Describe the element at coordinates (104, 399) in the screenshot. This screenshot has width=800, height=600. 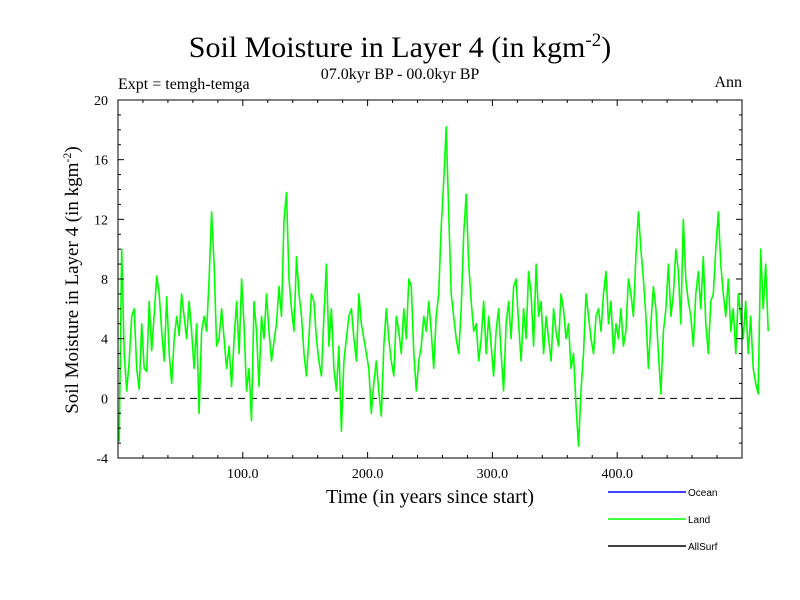
I see `y-tick-label: 0` at that location.